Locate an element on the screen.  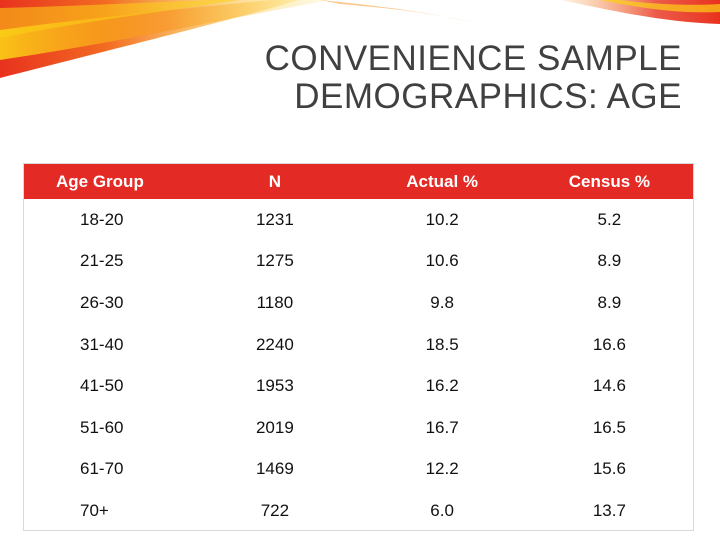
table-row: 70+ 722 6.0 13.7 is located at coordinates (358, 511).